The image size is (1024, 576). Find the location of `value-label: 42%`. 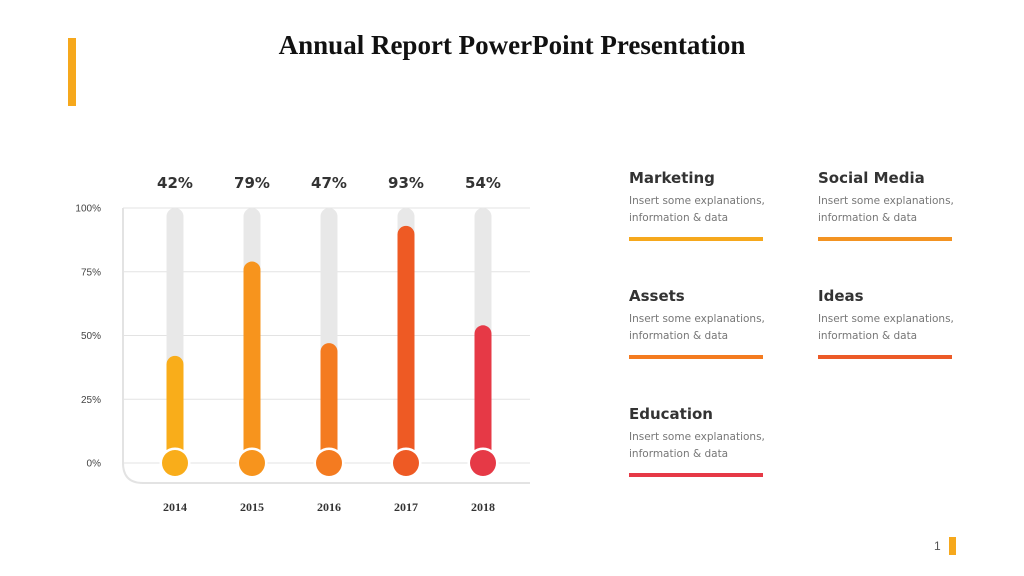

value-label: 42% is located at coordinates (175, 183).